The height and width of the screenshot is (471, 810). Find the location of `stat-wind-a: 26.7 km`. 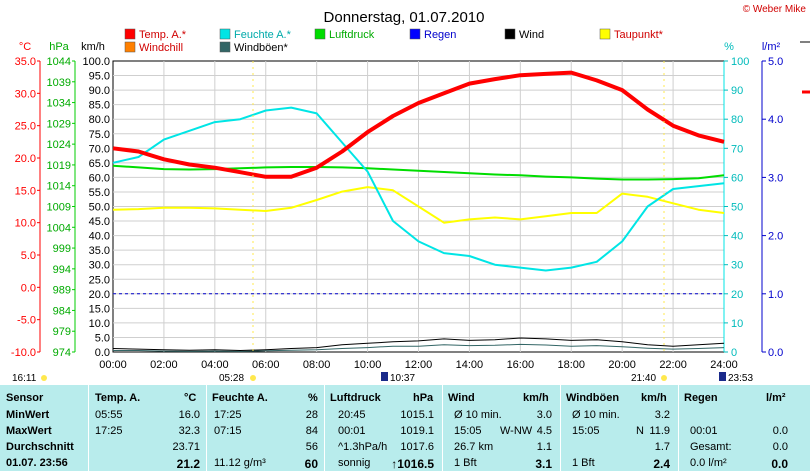

stat-wind-a: 26.7 km is located at coordinates (474, 447).